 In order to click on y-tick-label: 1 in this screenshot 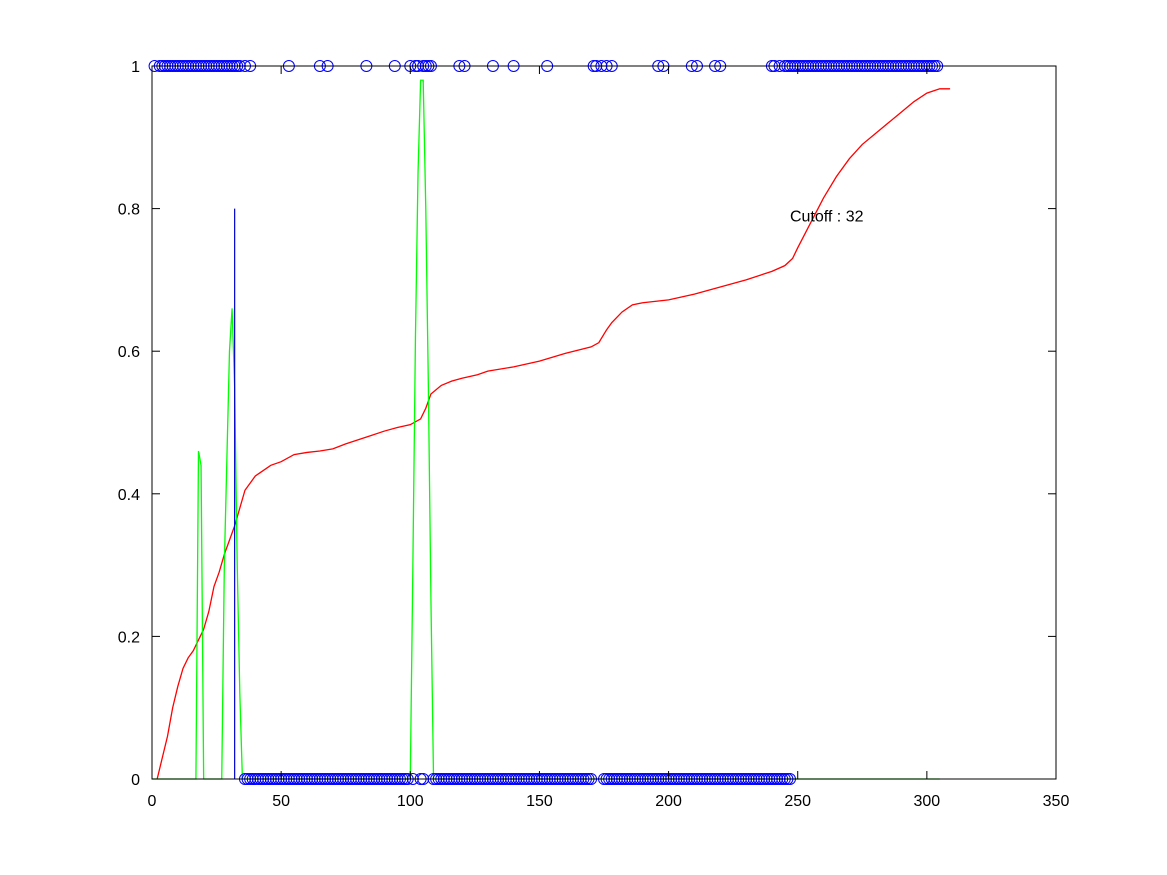, I will do `click(135, 67)`.